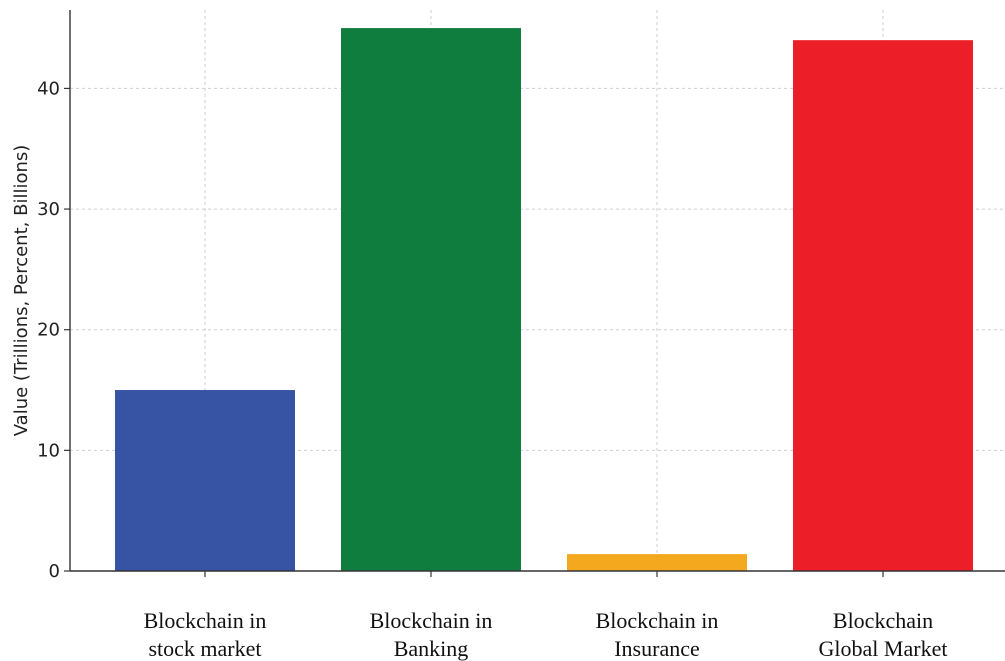 The width and height of the screenshot is (1005, 661). Describe the element at coordinates (48, 209) in the screenshot. I see `y-tick-label: 30` at that location.